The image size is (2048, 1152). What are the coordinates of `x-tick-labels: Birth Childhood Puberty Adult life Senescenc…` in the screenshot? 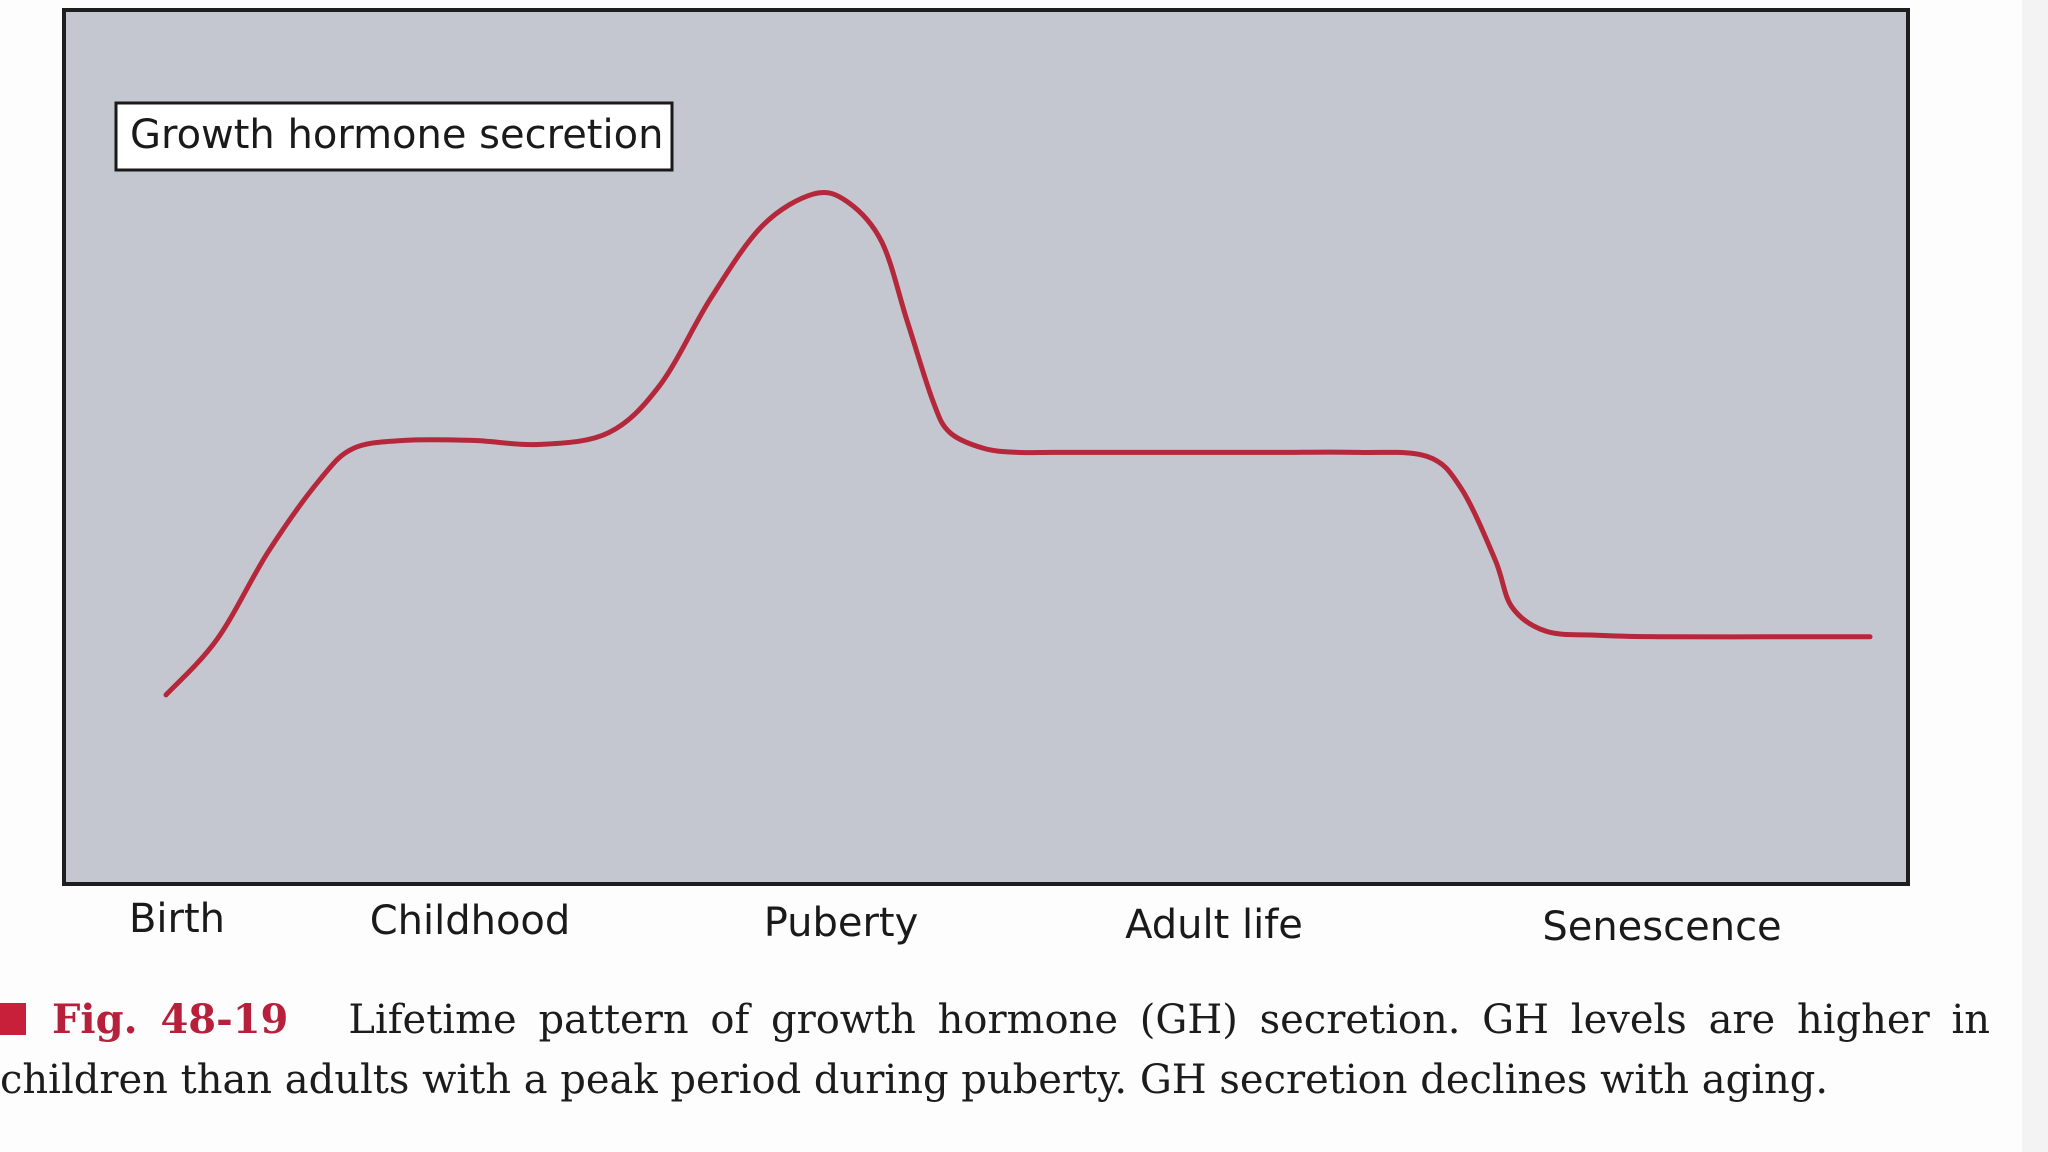 It's located at (955, 923).